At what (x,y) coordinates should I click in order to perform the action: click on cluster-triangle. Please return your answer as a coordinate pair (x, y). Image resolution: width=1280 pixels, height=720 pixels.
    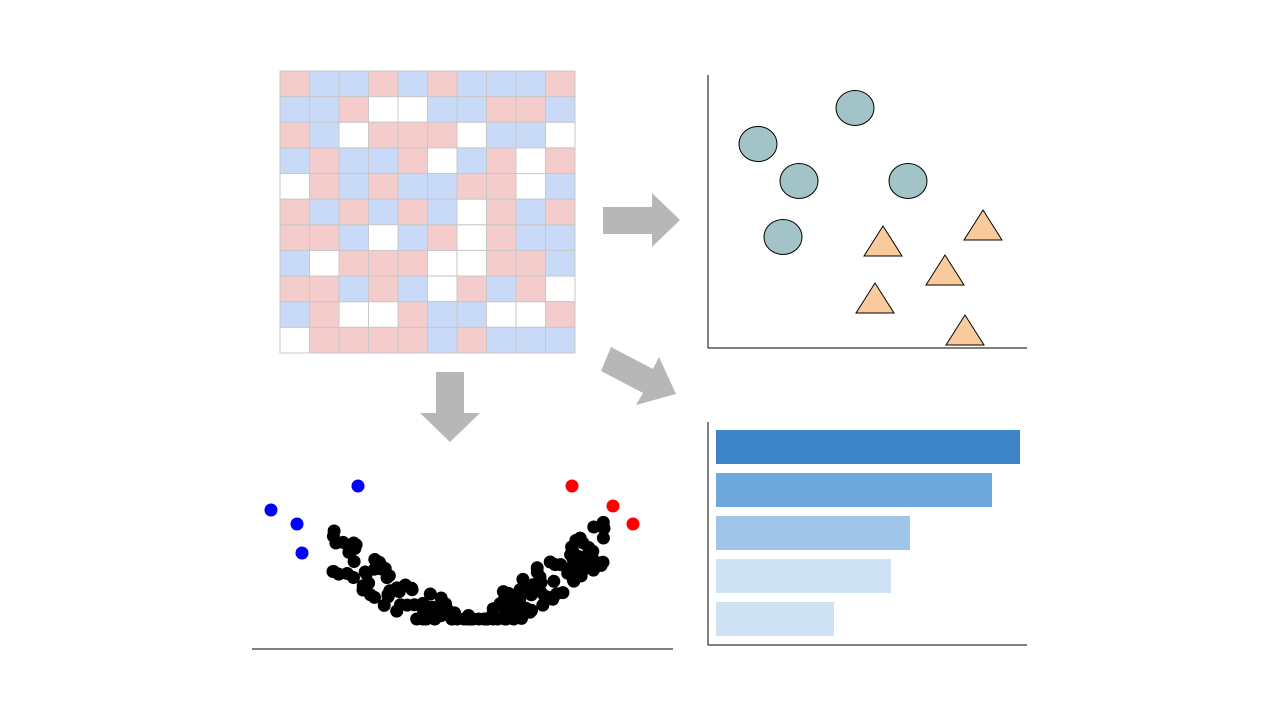
    Looking at the image, I should click on (875, 298).